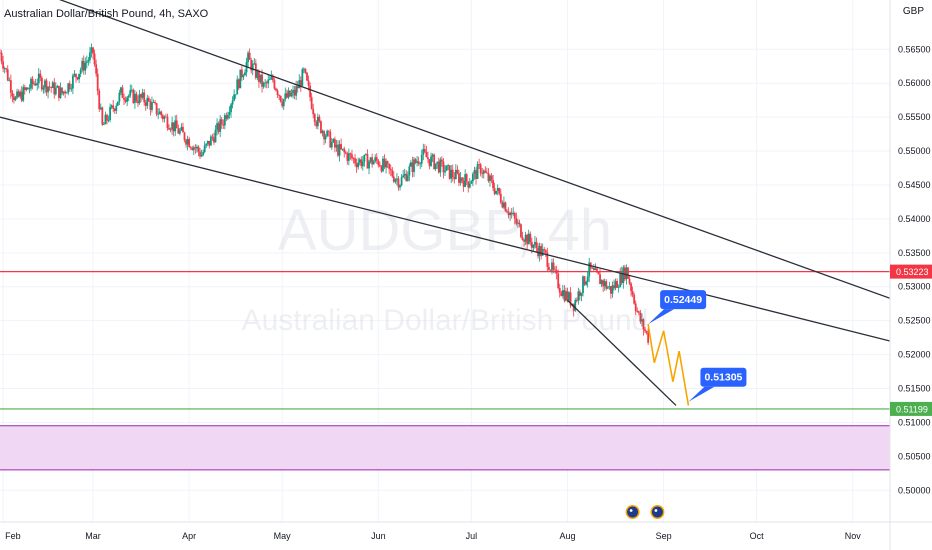 This screenshot has height=550, width=932. What do you see at coordinates (189, 536) in the screenshot?
I see `x-tick-label: Apr` at bounding box center [189, 536].